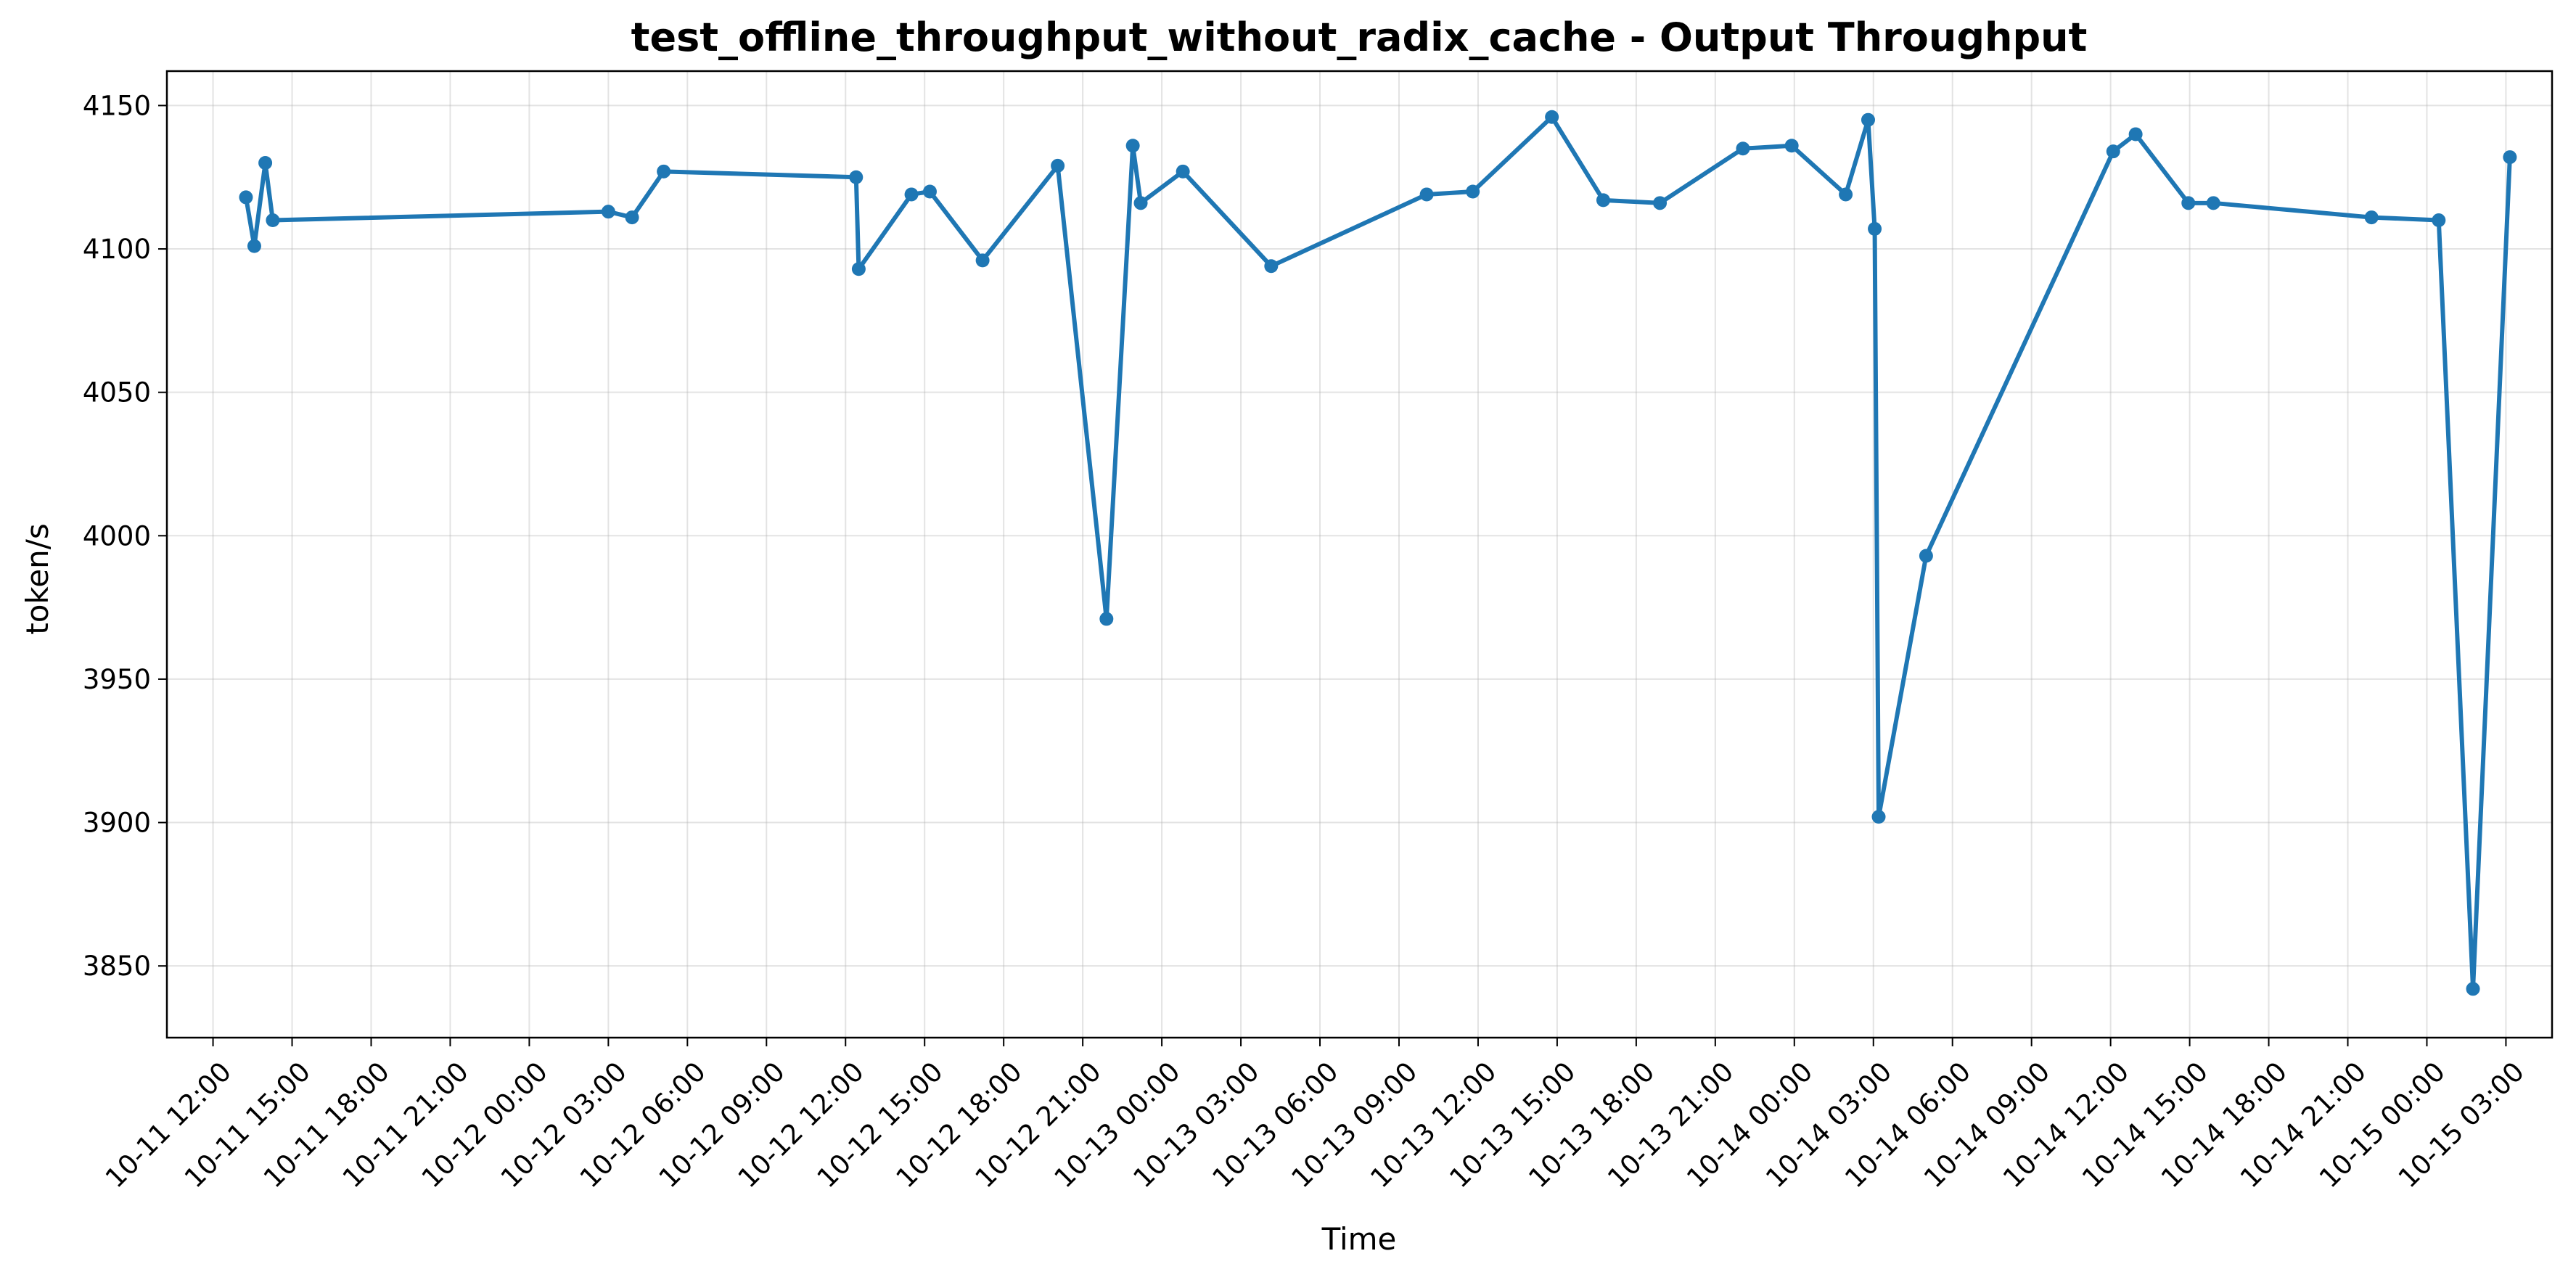  I want to click on y-tick-label: 4000, so click(117, 535).